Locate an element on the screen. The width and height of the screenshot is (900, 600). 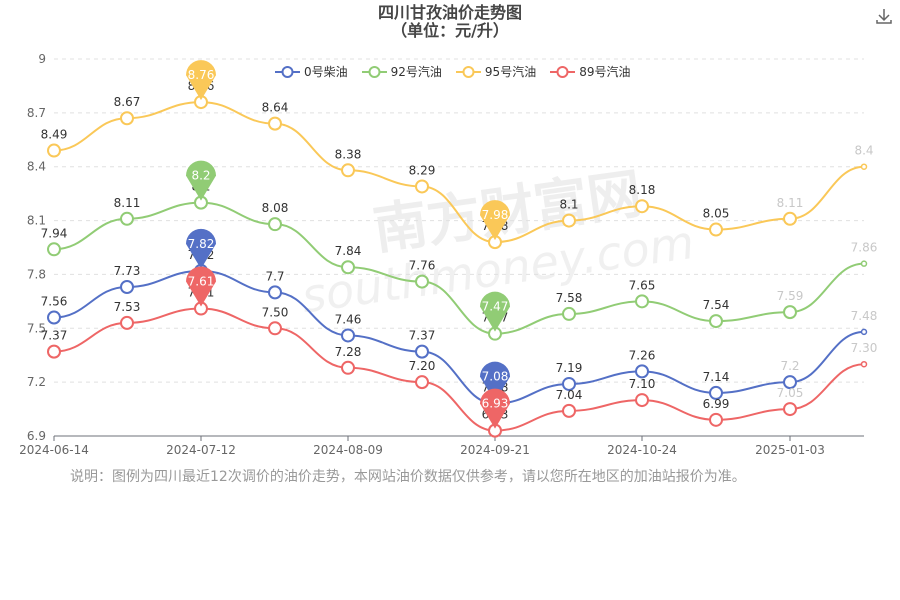
data-label: 7.86 is located at coordinates (864, 248).